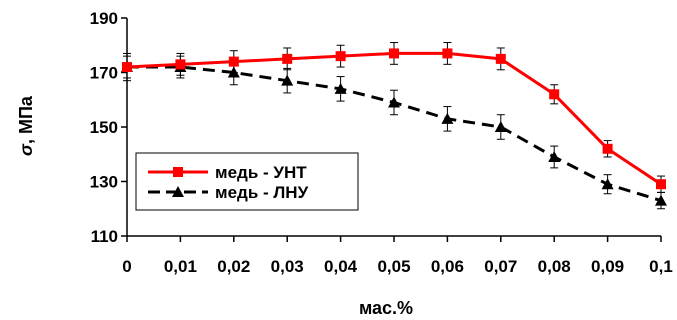  What do you see at coordinates (500, 266) in the screenshot?
I see `x-tick-label: 0,07` at bounding box center [500, 266].